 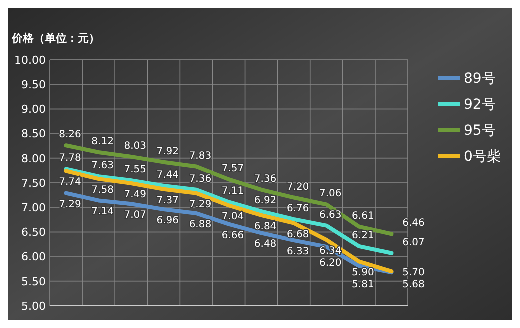 What do you see at coordinates (298, 234) in the screenshot?
I see `data-label: 6.68` at bounding box center [298, 234].